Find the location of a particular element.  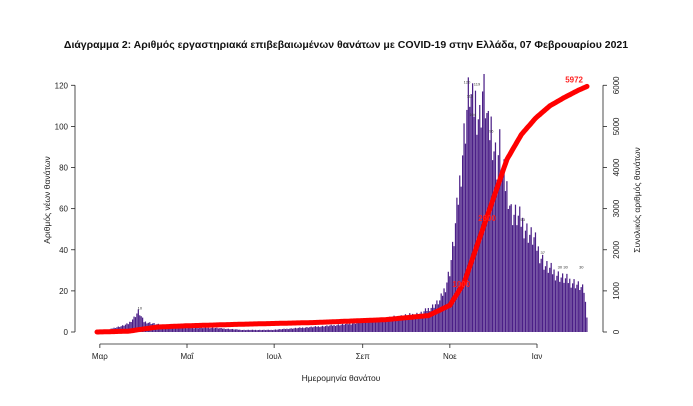

x-tick-label: Ιαν is located at coordinates (537, 356).